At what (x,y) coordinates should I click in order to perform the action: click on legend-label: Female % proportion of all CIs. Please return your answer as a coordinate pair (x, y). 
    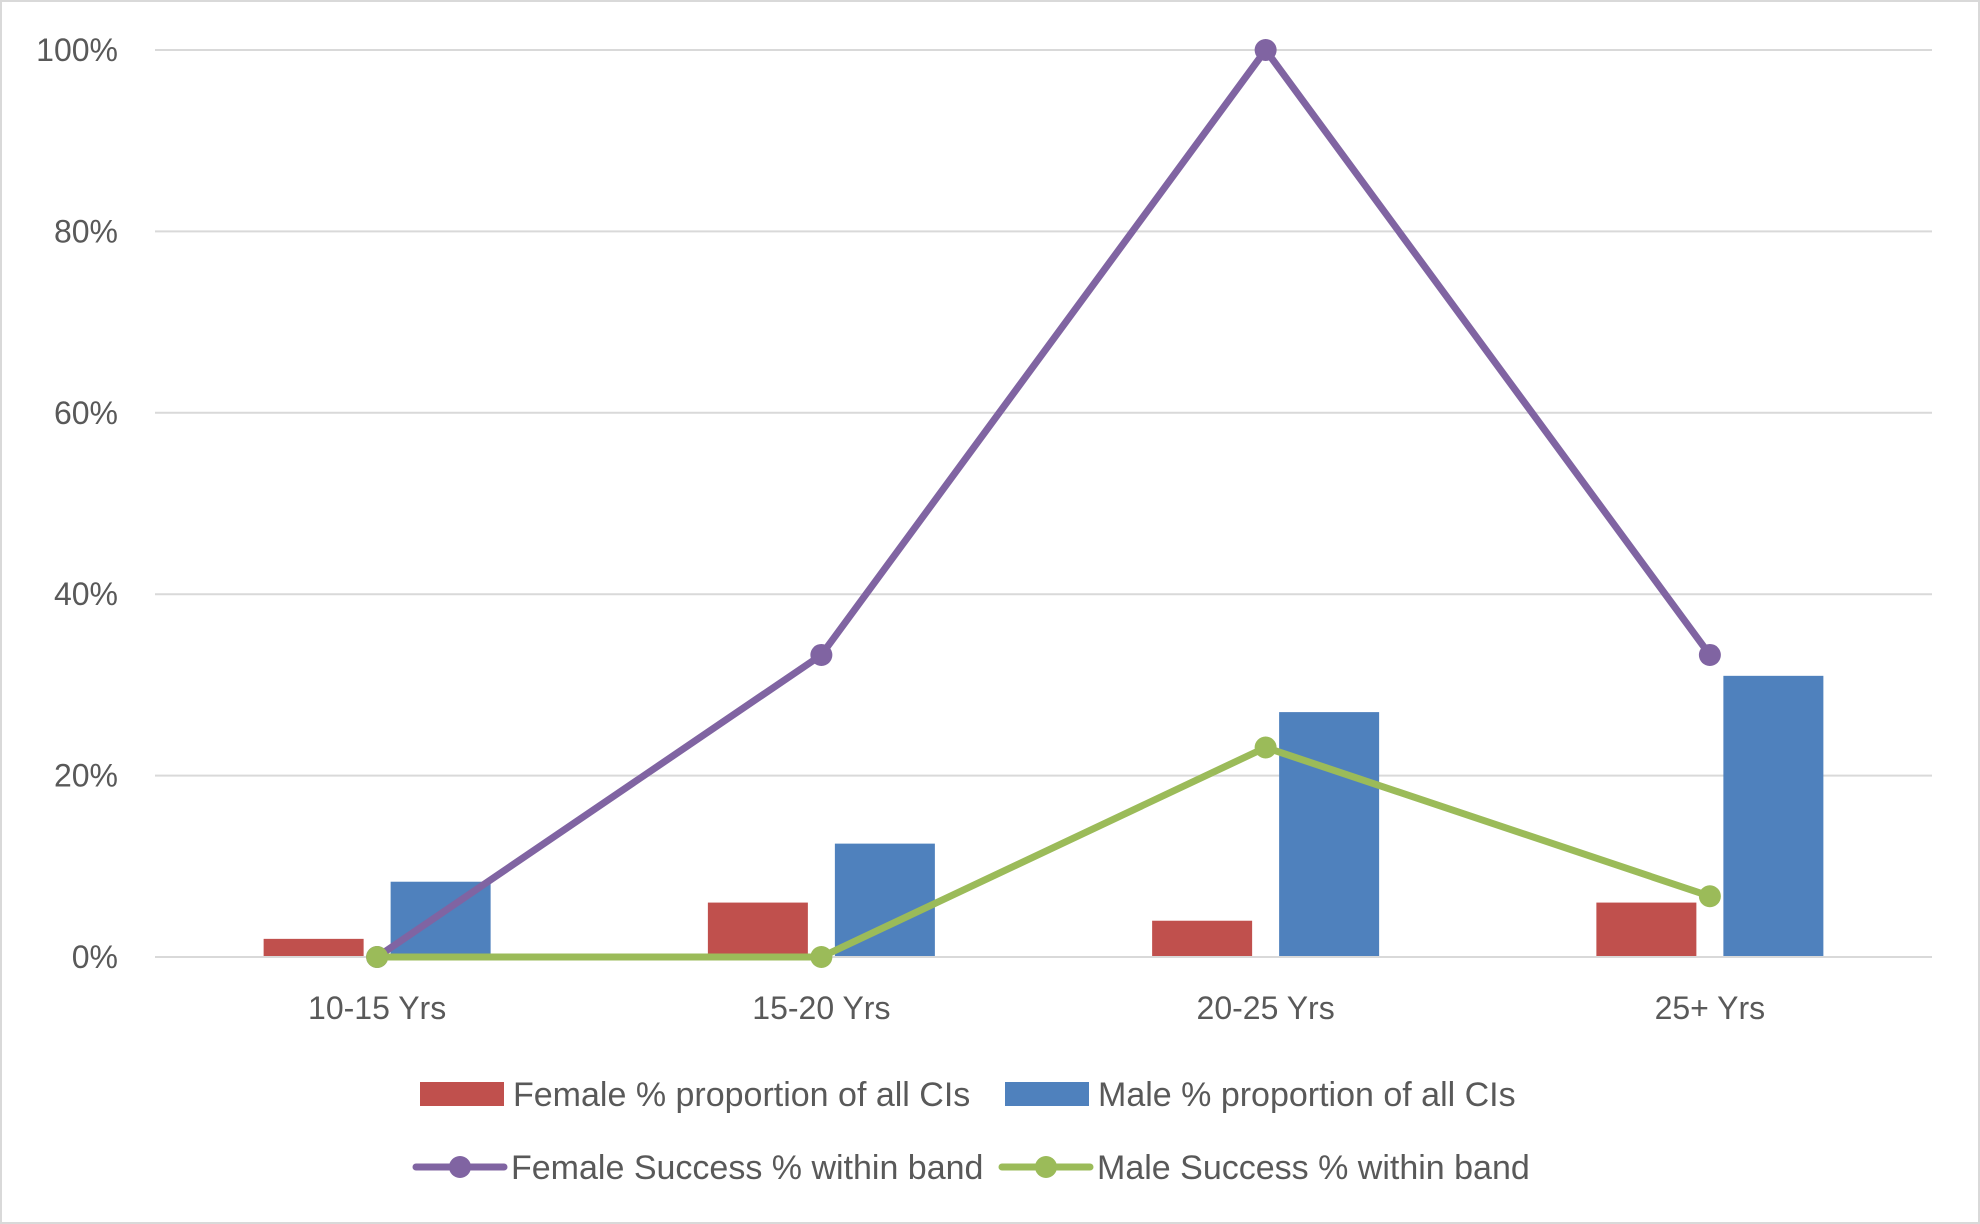
    Looking at the image, I should click on (741, 1095).